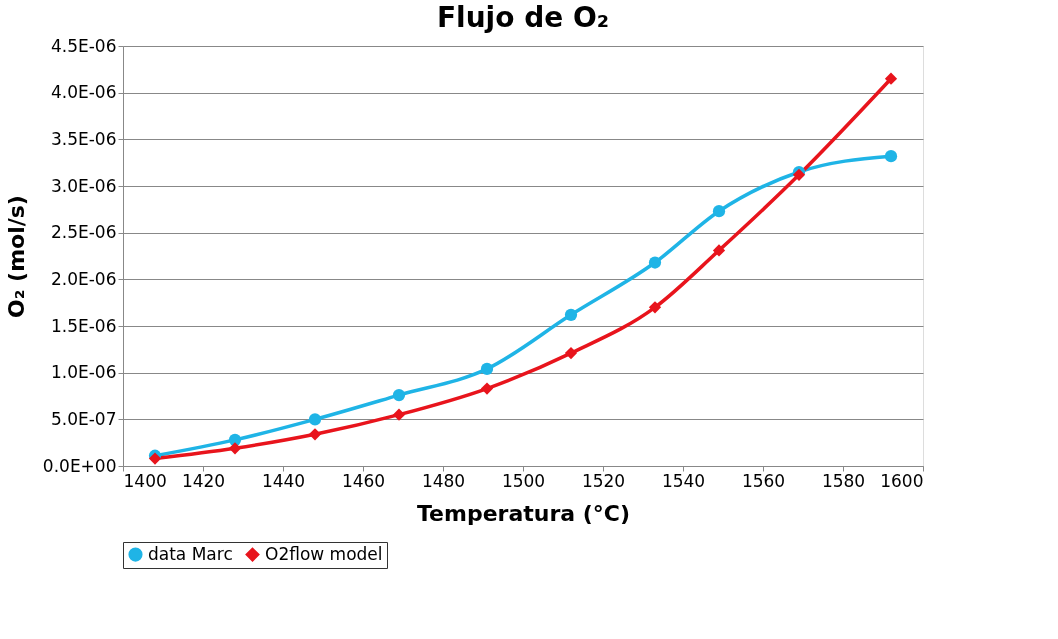 The height and width of the screenshot is (639, 1058). What do you see at coordinates (83, 278) in the screenshot?
I see `y-tick-label: 2.0E-06` at bounding box center [83, 278].